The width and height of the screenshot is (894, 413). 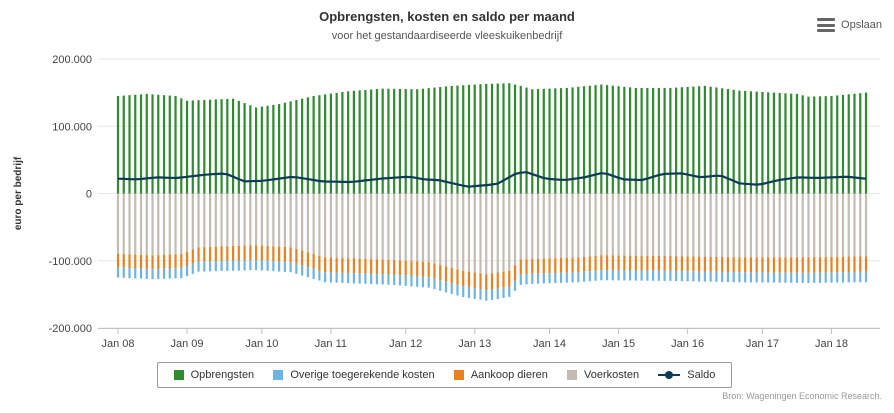 What do you see at coordinates (405, 344) in the screenshot?
I see `x-tick-label: Jan 12` at bounding box center [405, 344].